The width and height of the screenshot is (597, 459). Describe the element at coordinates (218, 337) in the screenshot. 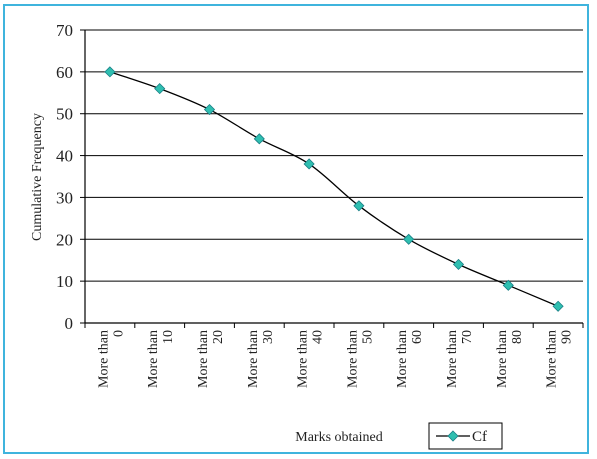

I see `x-tick-label: 20` at that location.